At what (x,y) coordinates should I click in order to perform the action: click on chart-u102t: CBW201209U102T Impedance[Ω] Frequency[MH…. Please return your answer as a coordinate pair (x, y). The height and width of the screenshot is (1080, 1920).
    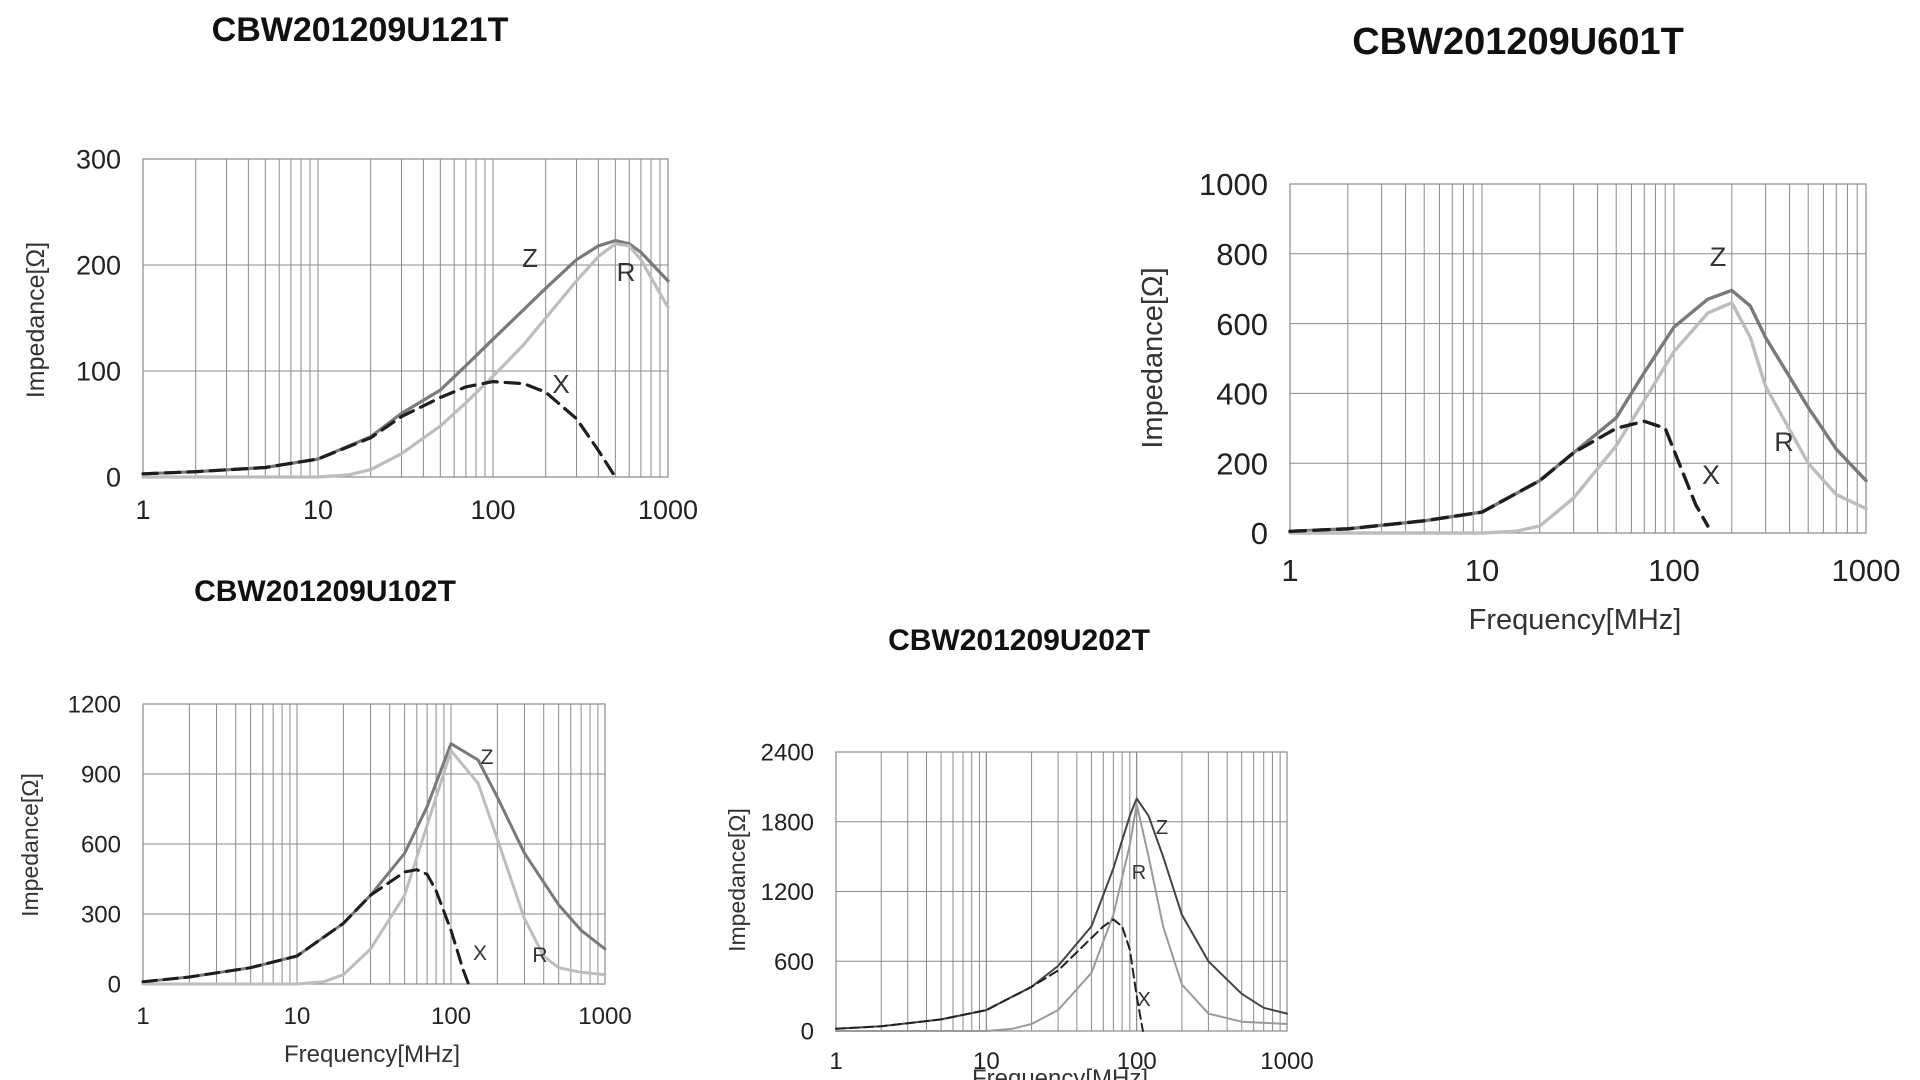
    Looking at the image, I should click on (324, 821).